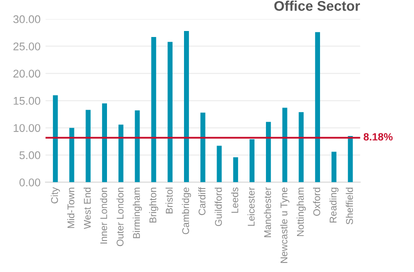  I want to click on y-tick-label: 0.00, so click(29, 182).